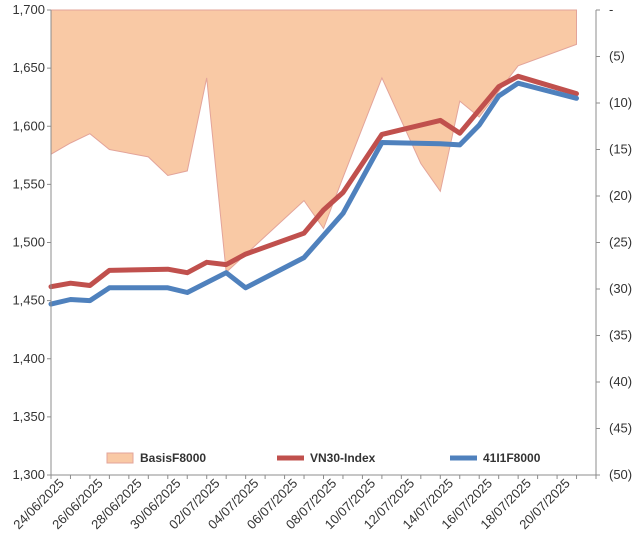 The width and height of the screenshot is (640, 551). What do you see at coordinates (28, 183) in the screenshot?
I see `left-axis-tick-label: 1,550` at bounding box center [28, 183].